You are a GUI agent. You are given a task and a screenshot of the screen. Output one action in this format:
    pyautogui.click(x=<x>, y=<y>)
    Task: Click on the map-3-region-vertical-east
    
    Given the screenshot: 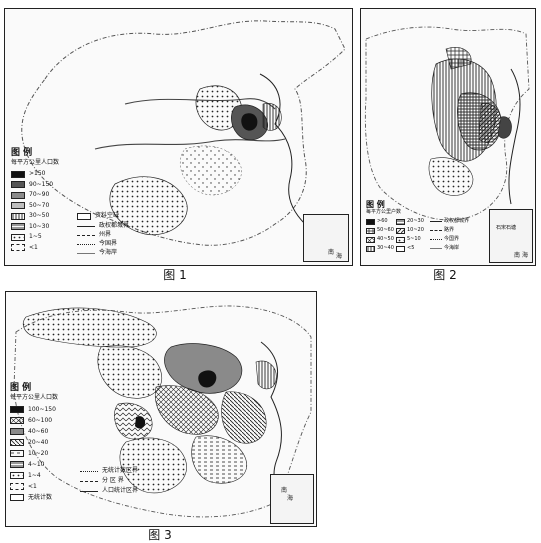 What is the action you would take?
    pyautogui.click(x=266, y=375)
    